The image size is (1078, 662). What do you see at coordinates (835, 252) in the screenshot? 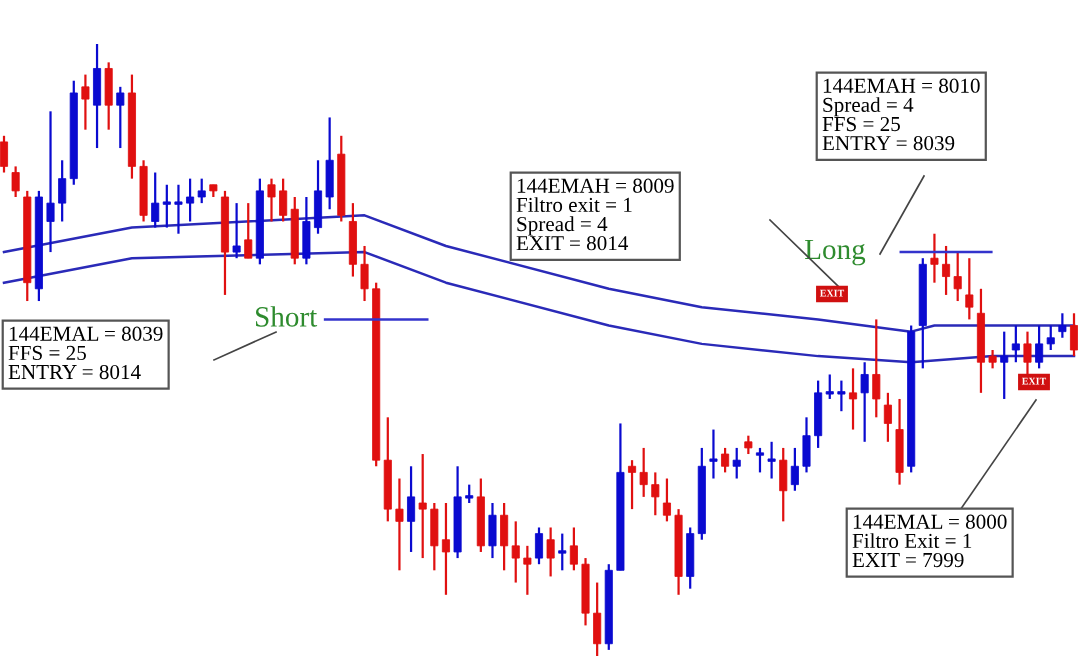
I see `ref-line-label: Long` at bounding box center [835, 252].